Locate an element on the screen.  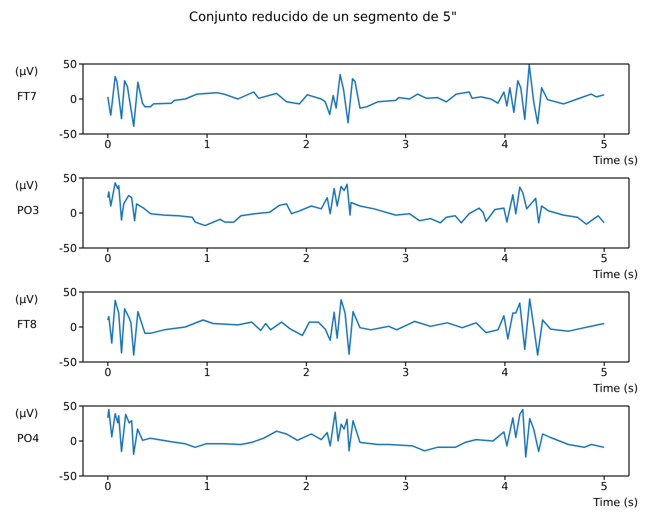
text: FT7 is located at coordinates (27, 96).